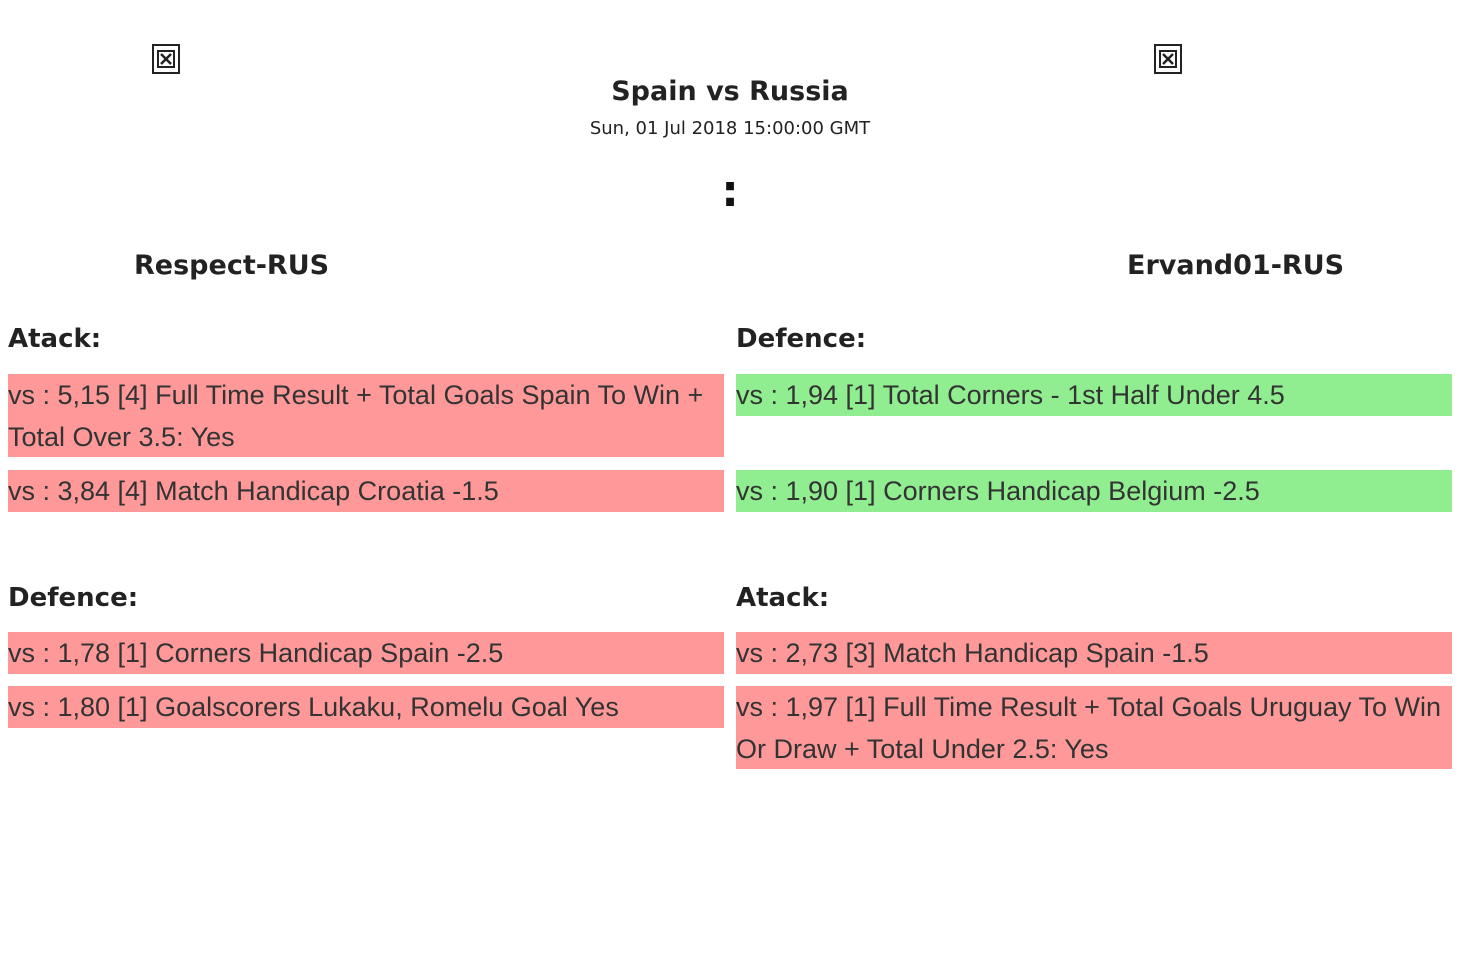 The image size is (1460, 959). What do you see at coordinates (801, 339) in the screenshot?
I see `section-label-right-top: Defence:` at bounding box center [801, 339].